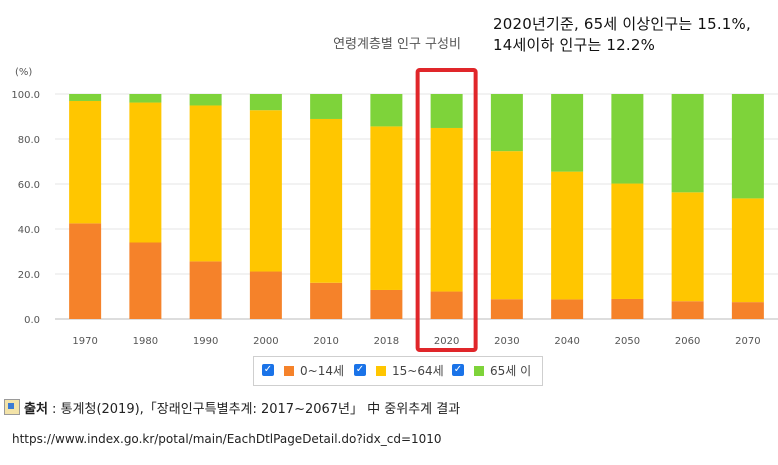 The width and height of the screenshot is (778, 465). I want to click on legend: ✓ 0~14세 ✓ 15~64세 ✓ 65세 이, so click(398, 371).